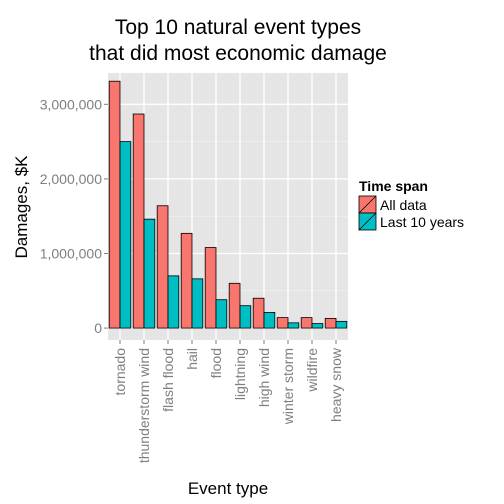 This screenshot has height=504, width=504. What do you see at coordinates (120, 372) in the screenshot?
I see `x-tick-label: tornado` at bounding box center [120, 372].